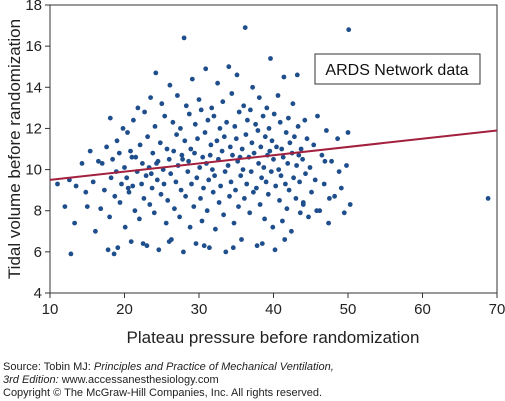 The image size is (505, 401). What do you see at coordinates (348, 309) in the screenshot?
I see `x-tick-label: 50` at bounding box center [348, 309].